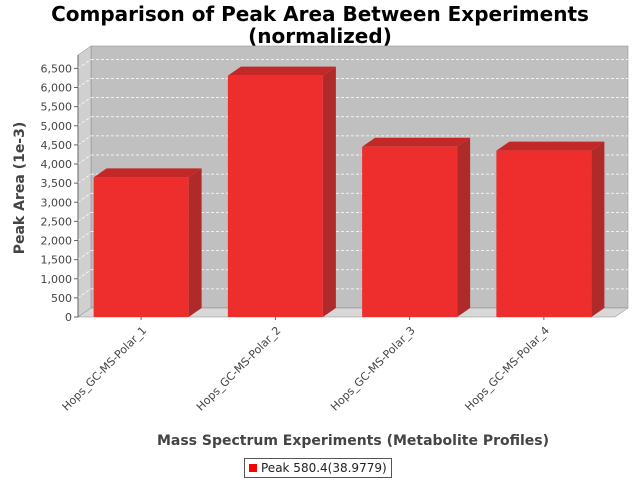 This screenshot has height=480, width=640. What do you see at coordinates (68, 317) in the screenshot?
I see `y-tick-label: 0` at bounding box center [68, 317].